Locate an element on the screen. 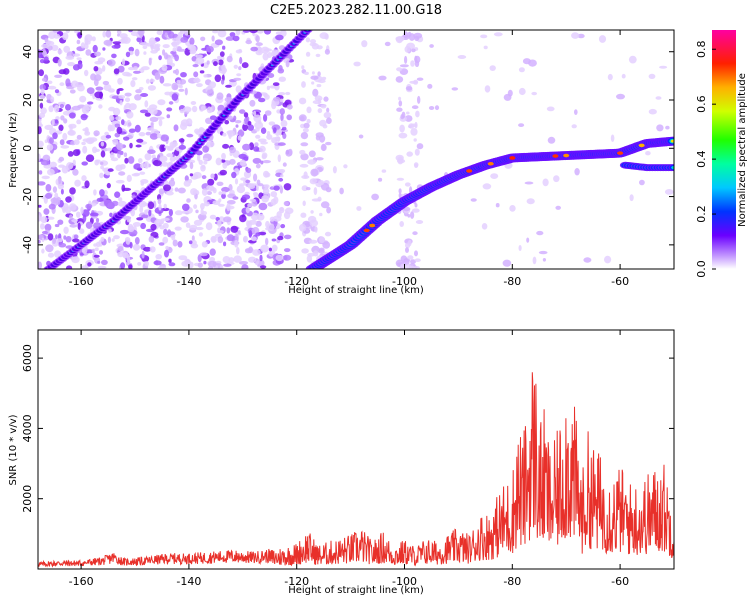 The width and height of the screenshot is (750, 600). top-y-tick-label: -20 is located at coordinates (27, 197).